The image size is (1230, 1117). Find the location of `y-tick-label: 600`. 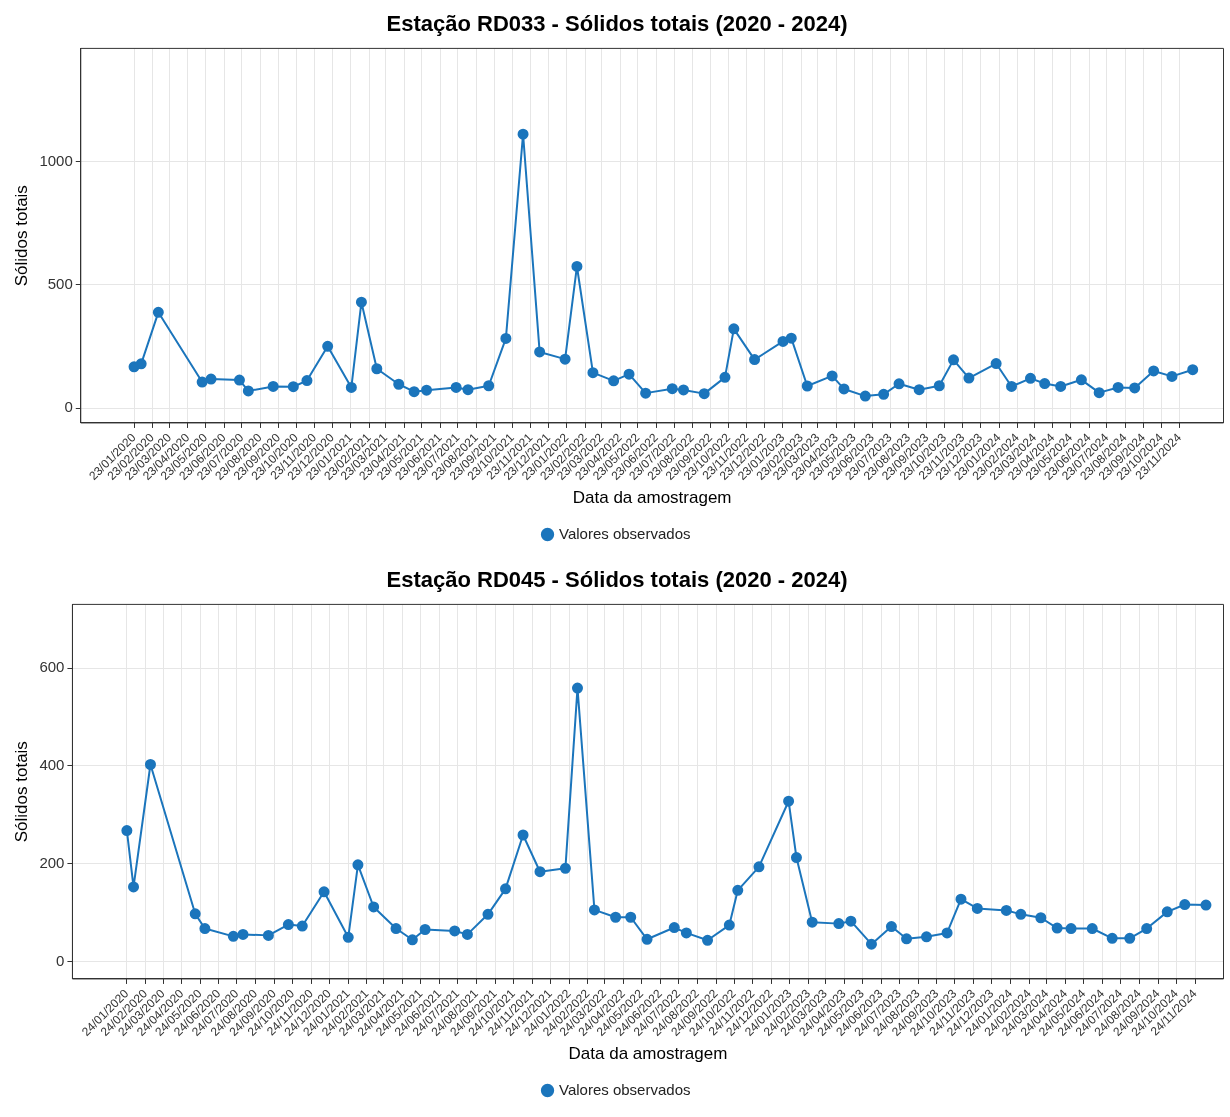

y-tick-label: 600 is located at coordinates (52, 667).